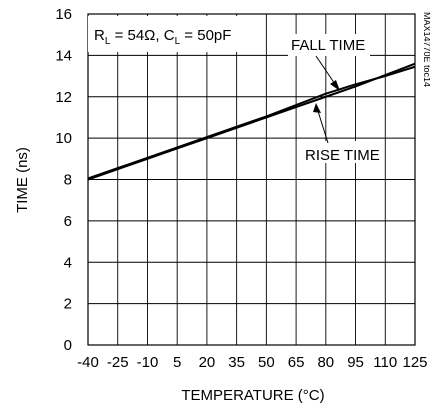 This screenshot has width=430, height=407. Describe the element at coordinates (236, 362) in the screenshot. I see `x-tick-label: 35` at that location.